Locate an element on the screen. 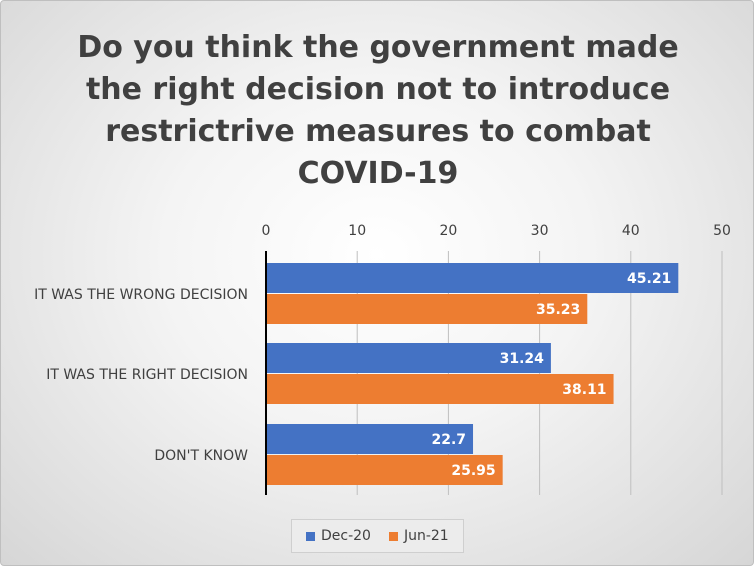 The image size is (754, 566). data-labels: 45.21 35.23 31.24 38.11 22.7 25.95 is located at coordinates (551, 375).